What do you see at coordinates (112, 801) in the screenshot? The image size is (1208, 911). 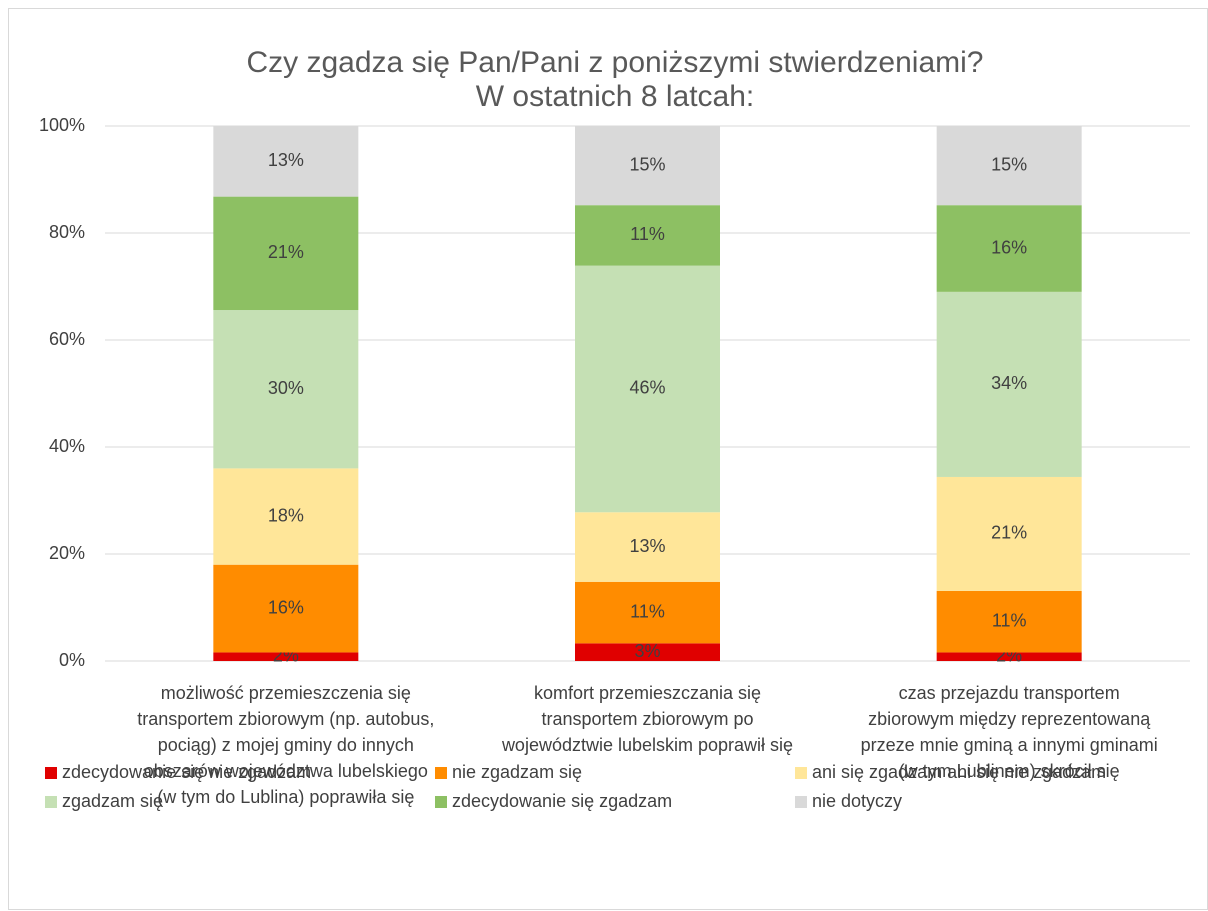 I see `legend-label: zgadzam się` at bounding box center [112, 801].